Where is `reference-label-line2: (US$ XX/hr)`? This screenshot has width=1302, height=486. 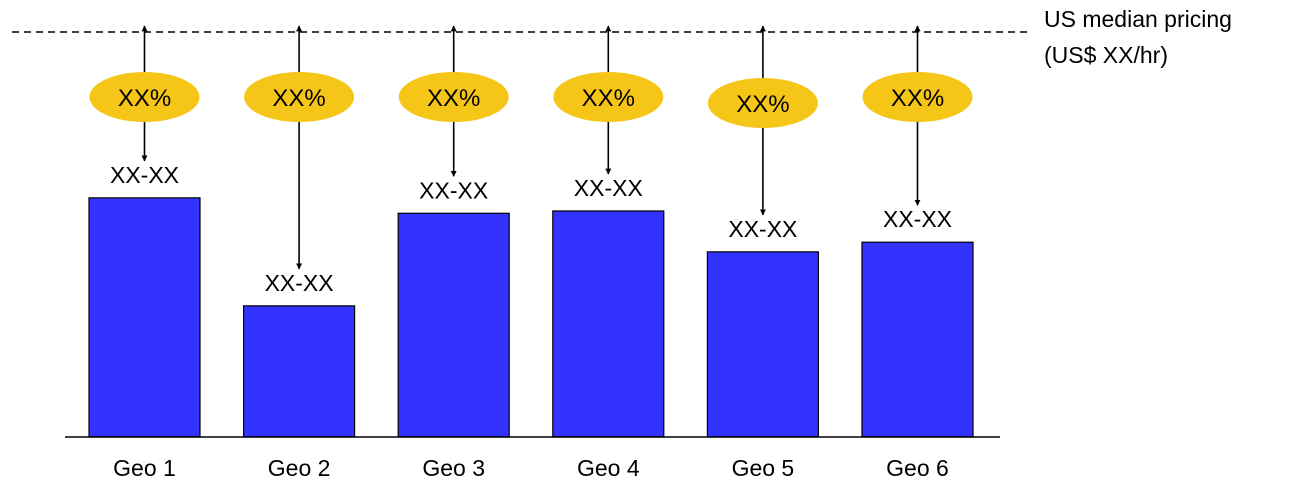 reference-label-line2: (US$ XX/hr) is located at coordinates (1106, 55).